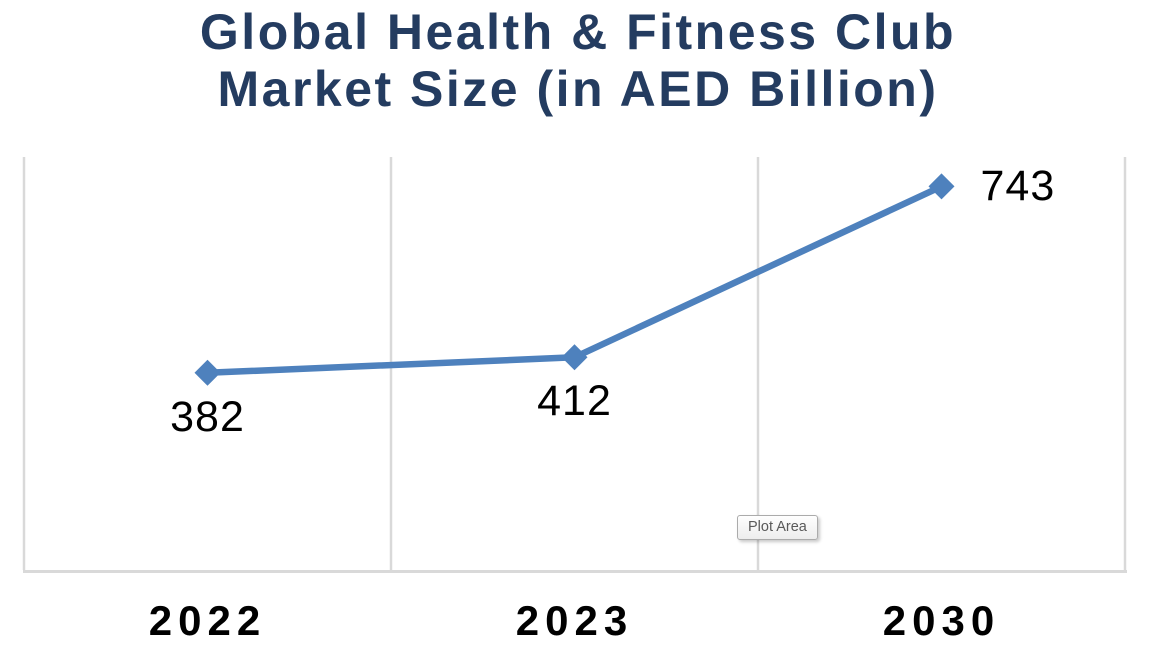 This screenshot has height=648, width=1156. Describe the element at coordinates (574, 401) in the screenshot. I see `data-label-2023: 412` at that location.